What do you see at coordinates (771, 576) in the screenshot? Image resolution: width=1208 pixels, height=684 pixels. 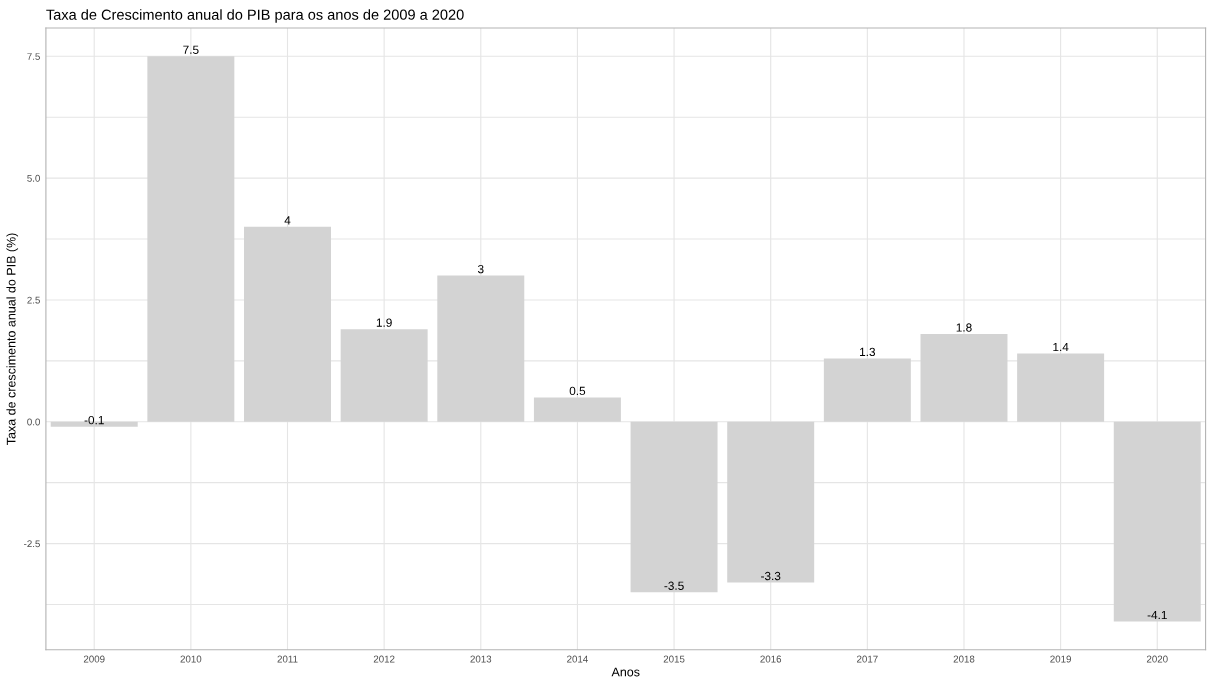 I see `data-label: -3.3` at bounding box center [771, 576].